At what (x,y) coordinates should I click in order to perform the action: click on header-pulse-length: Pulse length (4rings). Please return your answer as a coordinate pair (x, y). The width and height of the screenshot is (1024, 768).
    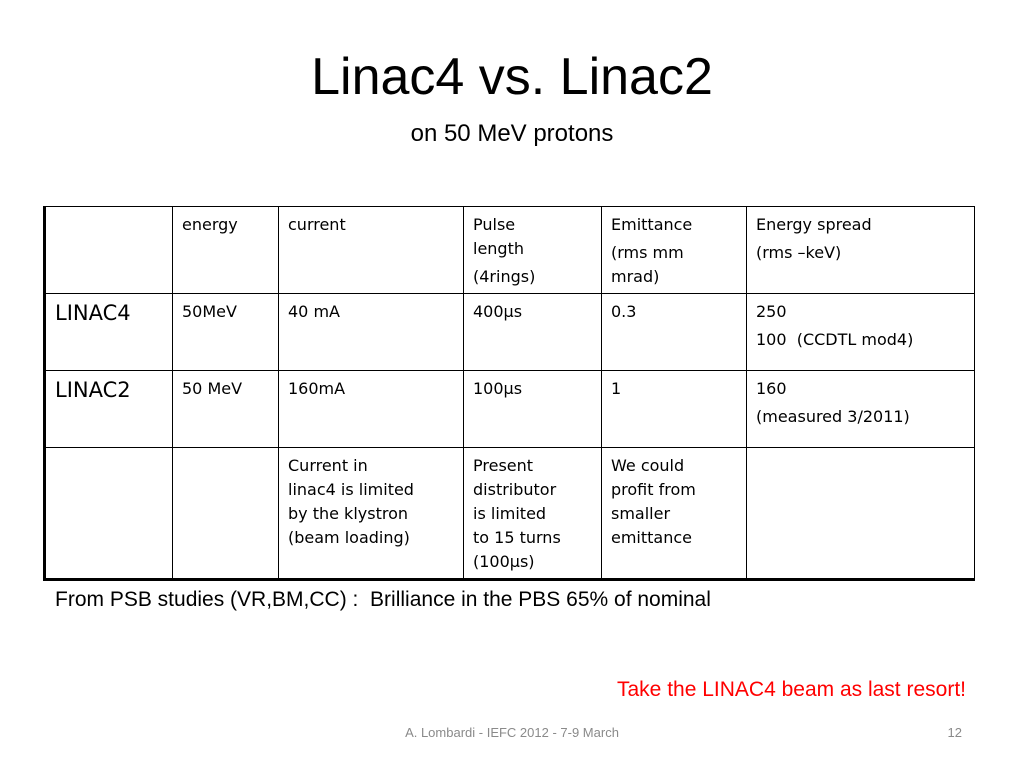
    Looking at the image, I should click on (532, 250).